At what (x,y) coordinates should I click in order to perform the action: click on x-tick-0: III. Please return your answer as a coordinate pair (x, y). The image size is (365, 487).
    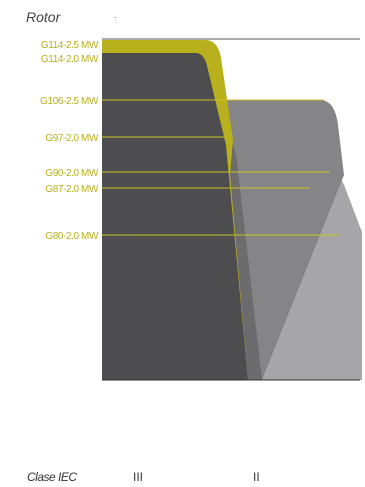
    Looking at the image, I should click on (138, 477).